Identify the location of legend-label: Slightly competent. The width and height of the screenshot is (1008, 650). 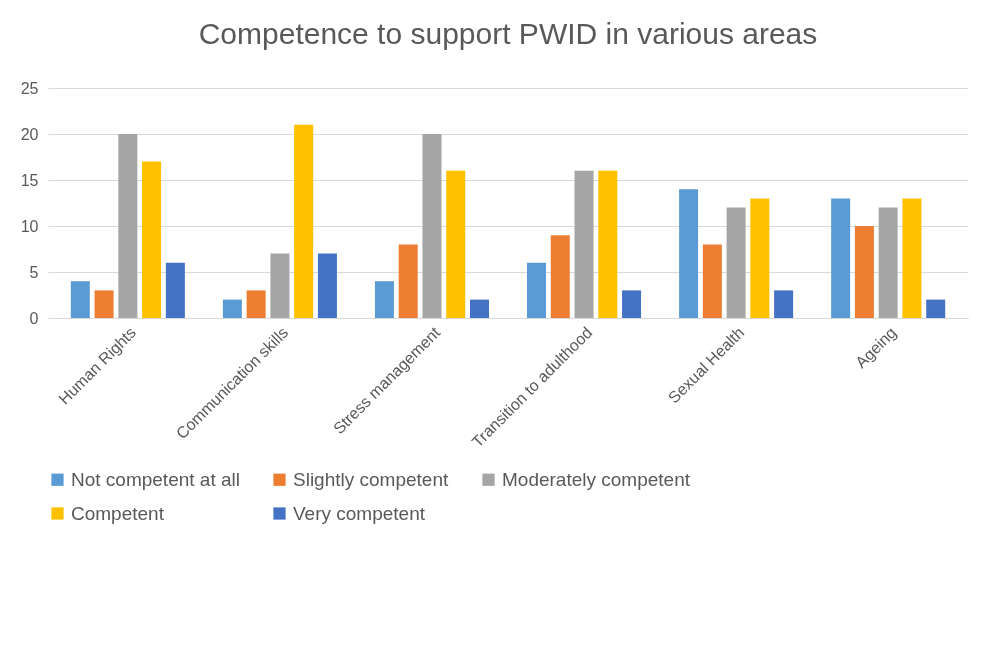
(371, 479).